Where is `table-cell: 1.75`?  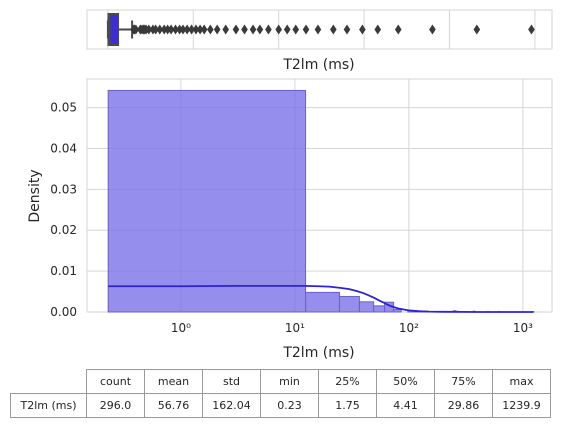 table-cell: 1.75 is located at coordinates (348, 406).